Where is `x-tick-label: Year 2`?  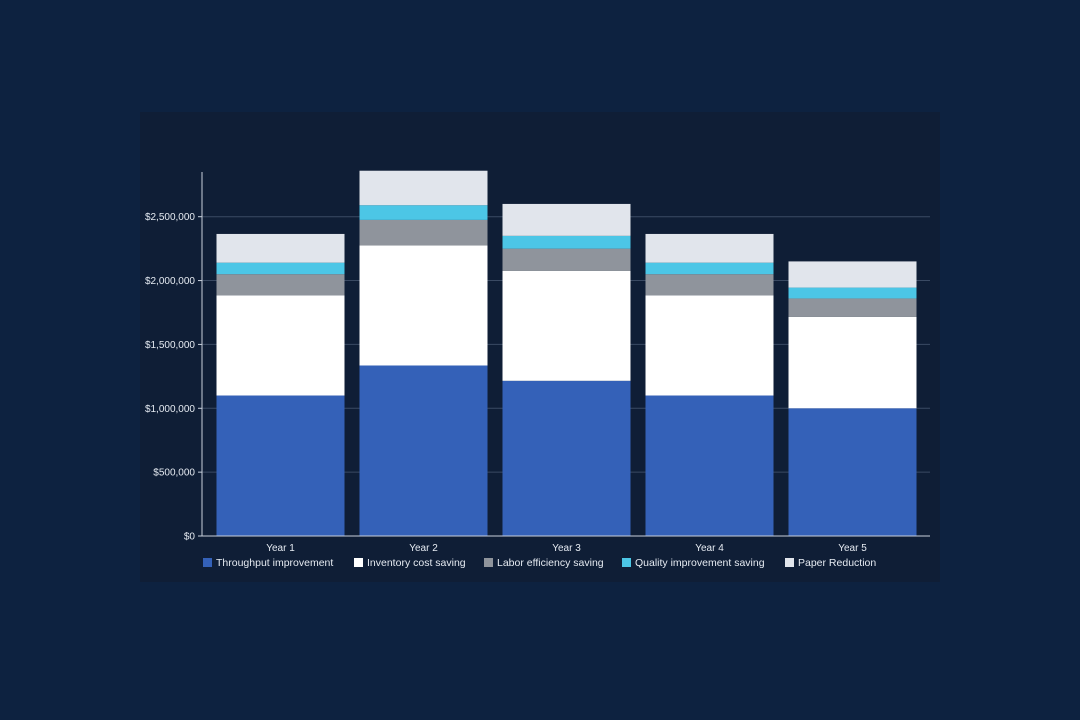
x-tick-label: Year 2 is located at coordinates (423, 548).